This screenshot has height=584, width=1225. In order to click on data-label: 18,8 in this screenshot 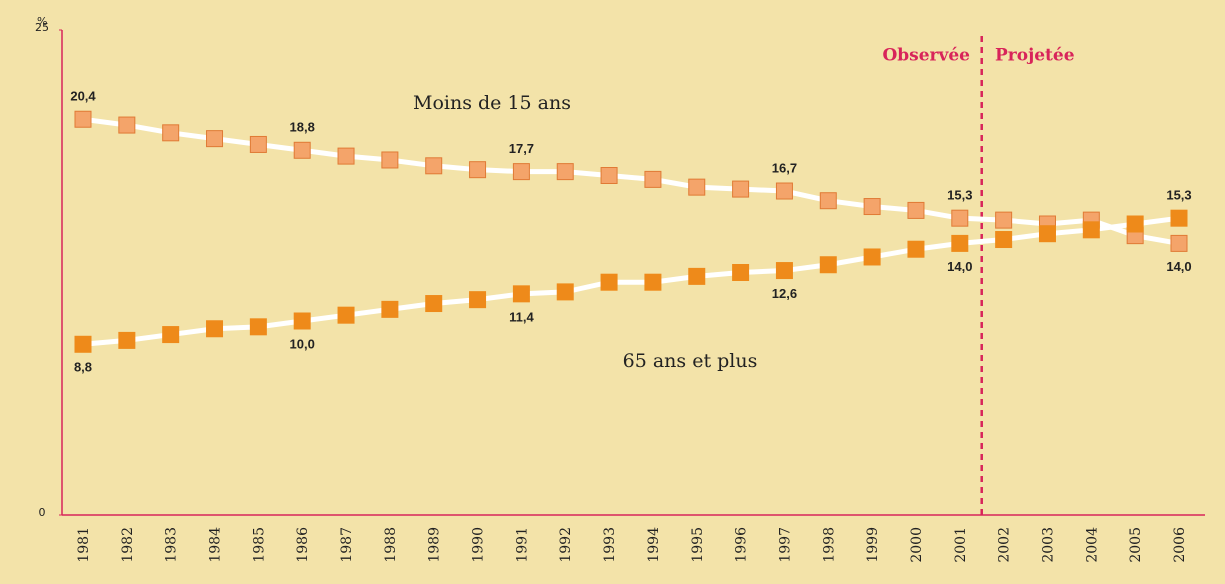, I will do `click(302, 127)`.